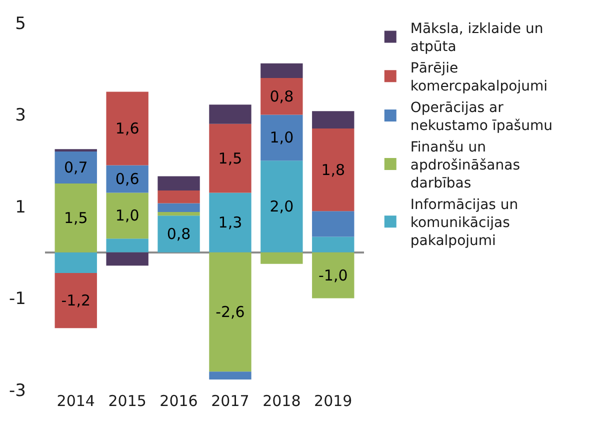  I want to click on legend-label: Operācijas ar nekustamo īpašumu, so click(481, 117).